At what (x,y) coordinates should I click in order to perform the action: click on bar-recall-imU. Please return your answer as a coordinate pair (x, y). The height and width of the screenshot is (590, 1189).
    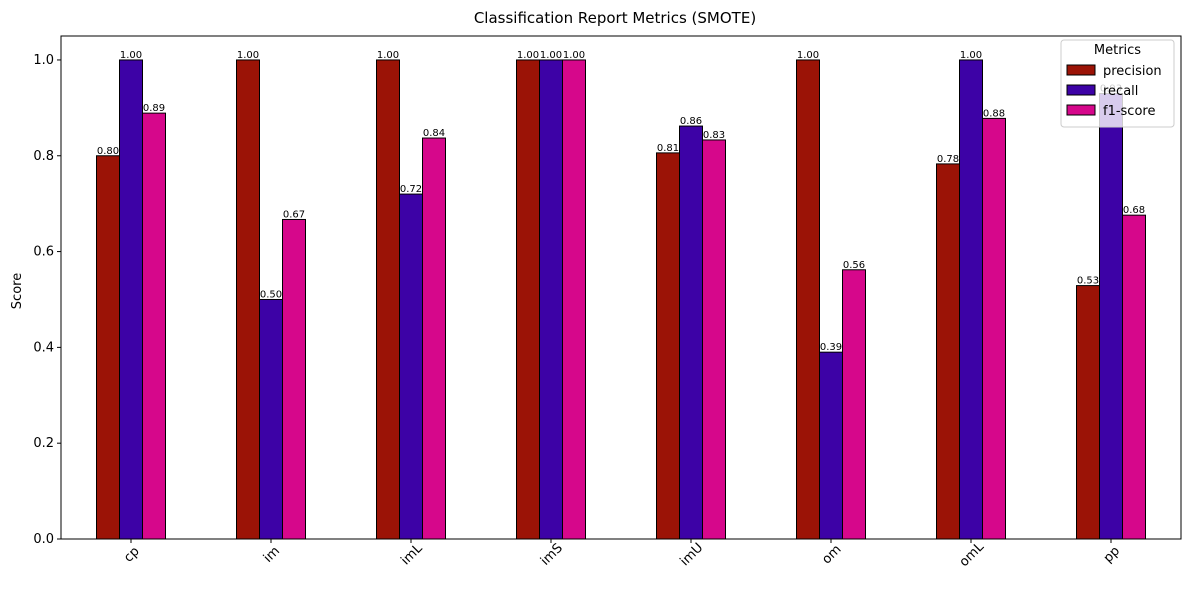
    Looking at the image, I should click on (691, 332).